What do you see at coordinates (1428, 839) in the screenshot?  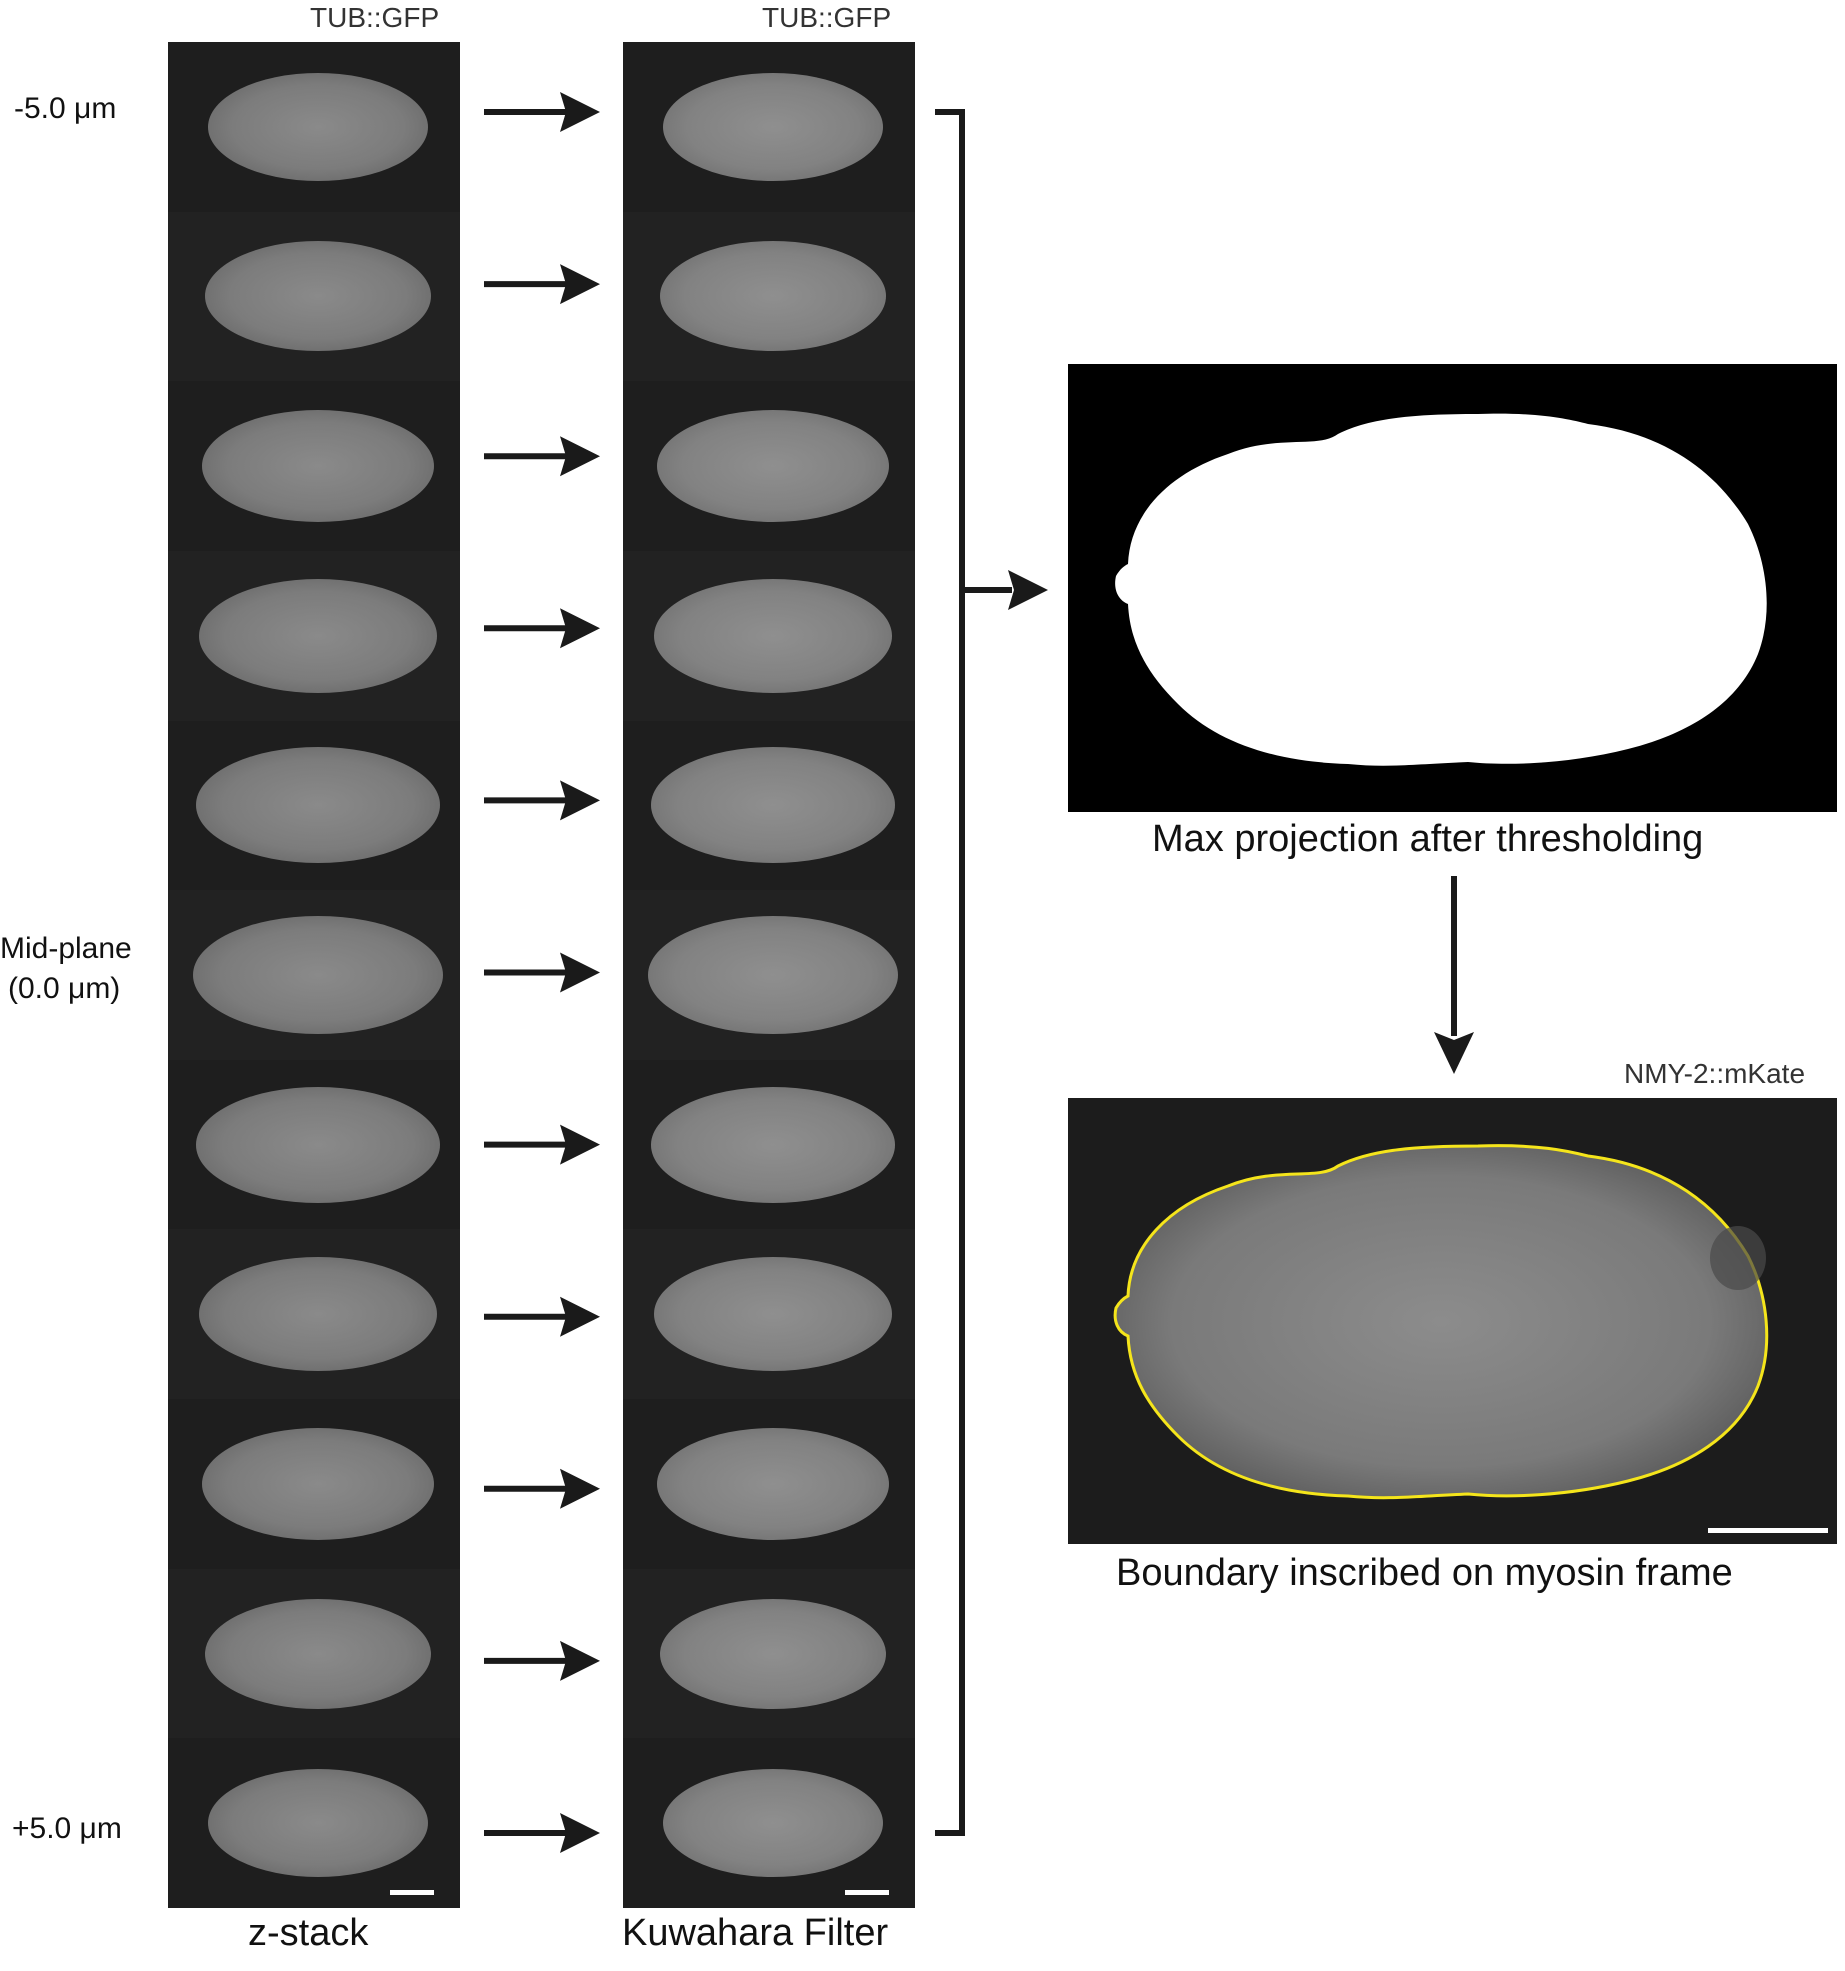 I see `threshold-caption: Max projection after thresholding` at bounding box center [1428, 839].